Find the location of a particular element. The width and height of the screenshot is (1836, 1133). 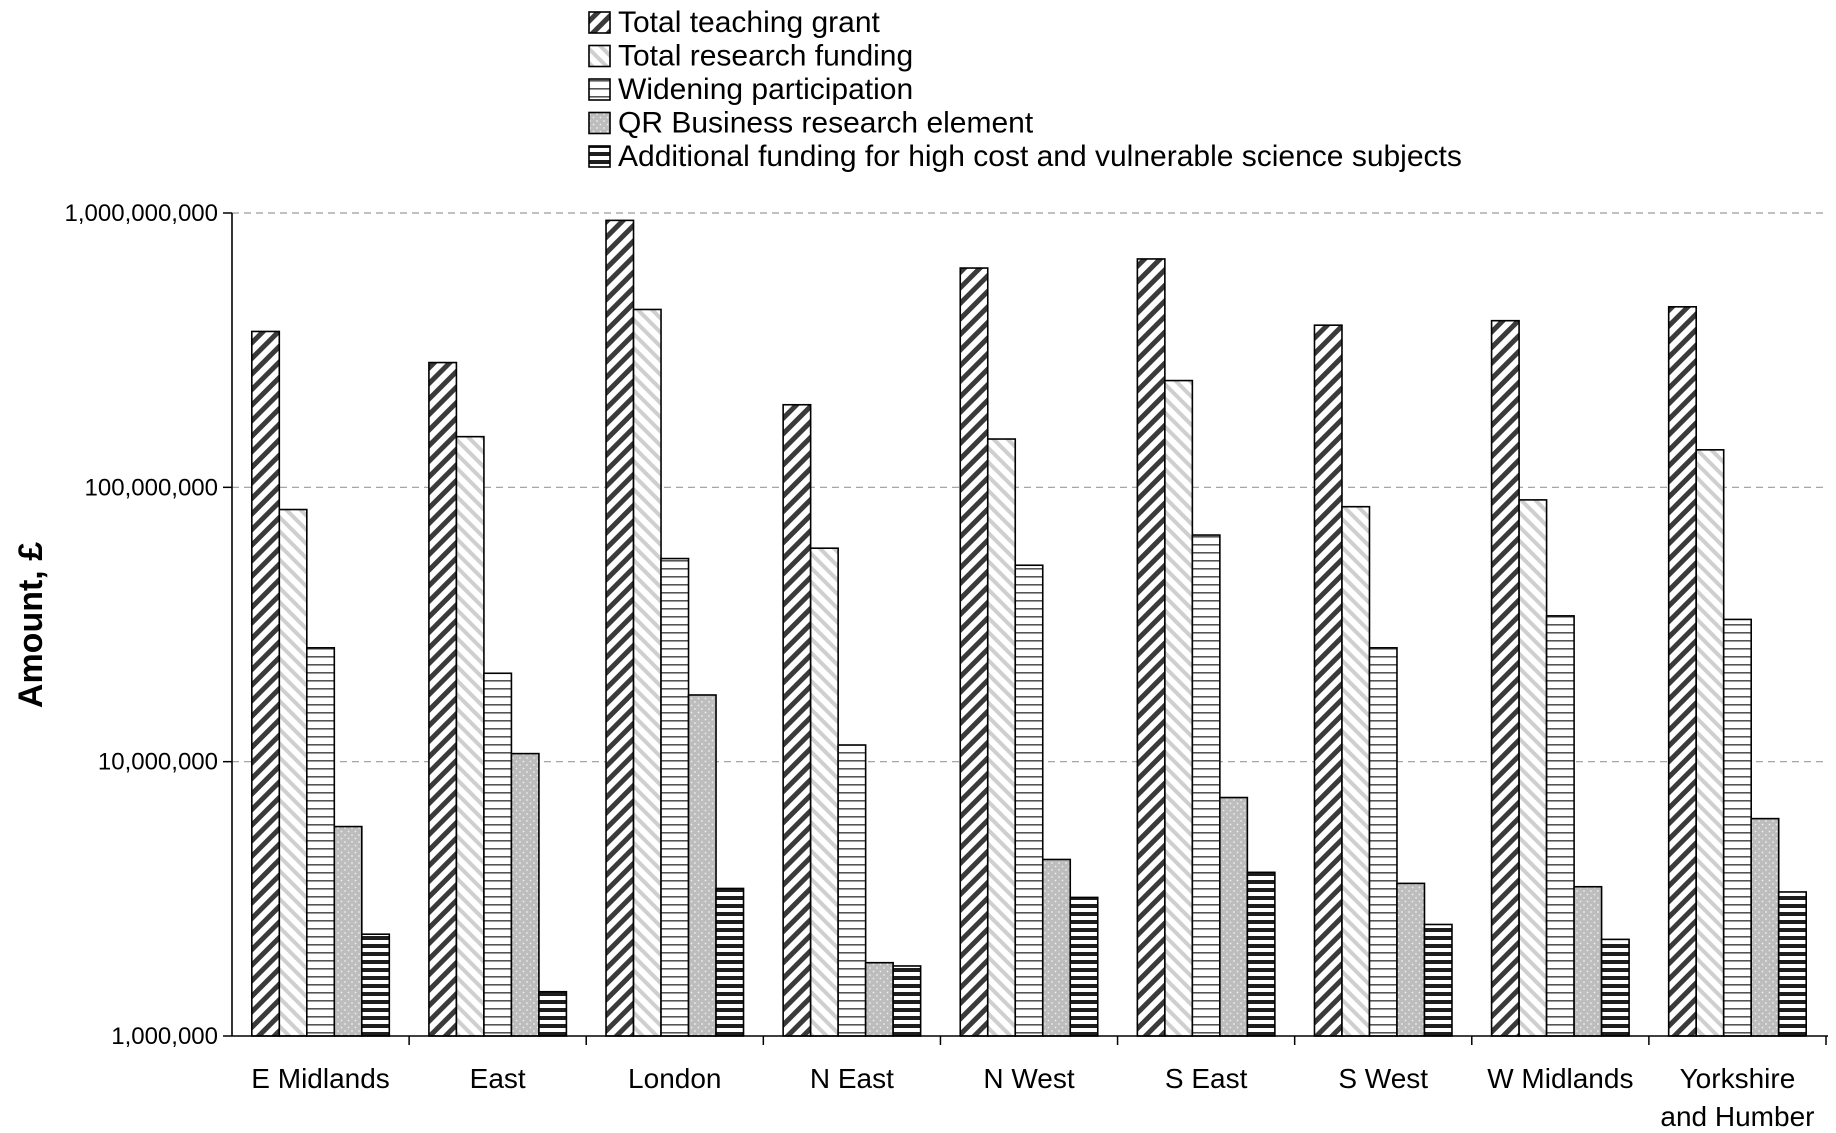

category-label: N West is located at coordinates (1028, 1078).